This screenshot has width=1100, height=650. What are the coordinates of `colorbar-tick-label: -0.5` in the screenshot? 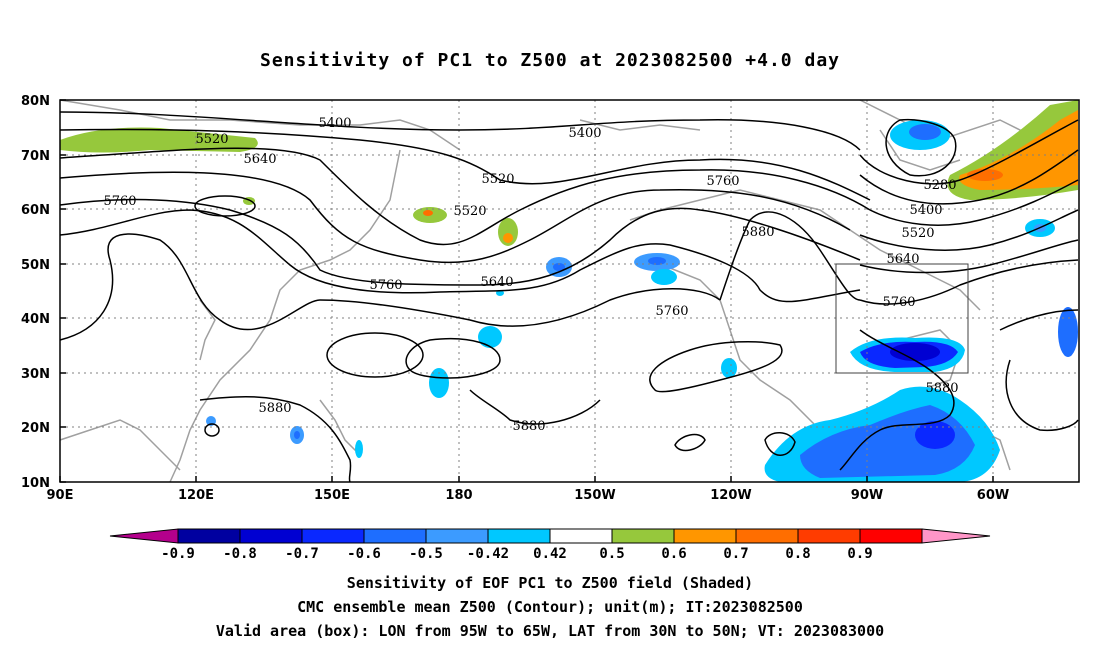 It's located at (426, 554).